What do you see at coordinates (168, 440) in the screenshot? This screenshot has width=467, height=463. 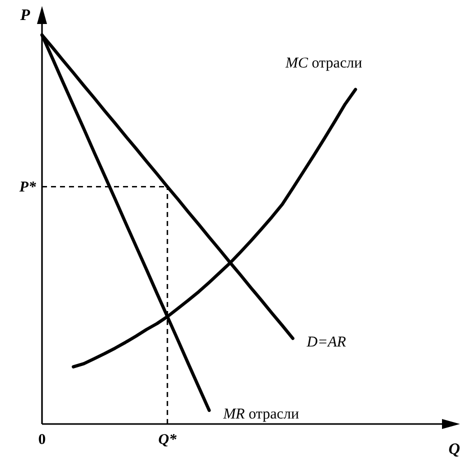 I see `x-tick-label: Q*` at bounding box center [168, 440].